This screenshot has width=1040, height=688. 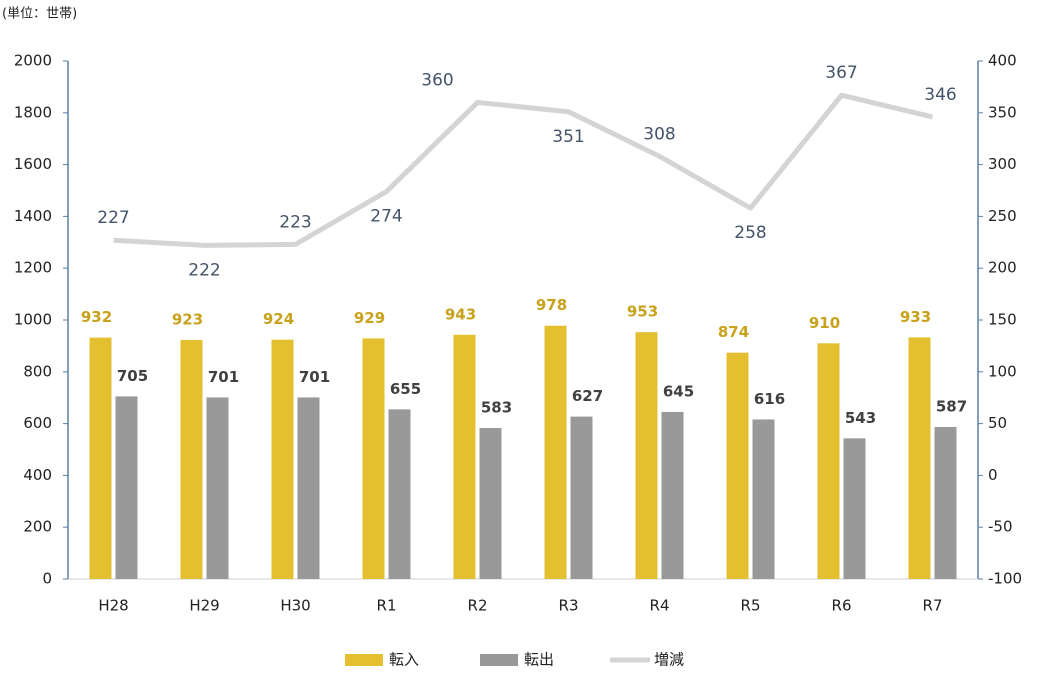 What do you see at coordinates (1002, 320) in the screenshot?
I see `y2-tick-label: 150` at bounding box center [1002, 320].